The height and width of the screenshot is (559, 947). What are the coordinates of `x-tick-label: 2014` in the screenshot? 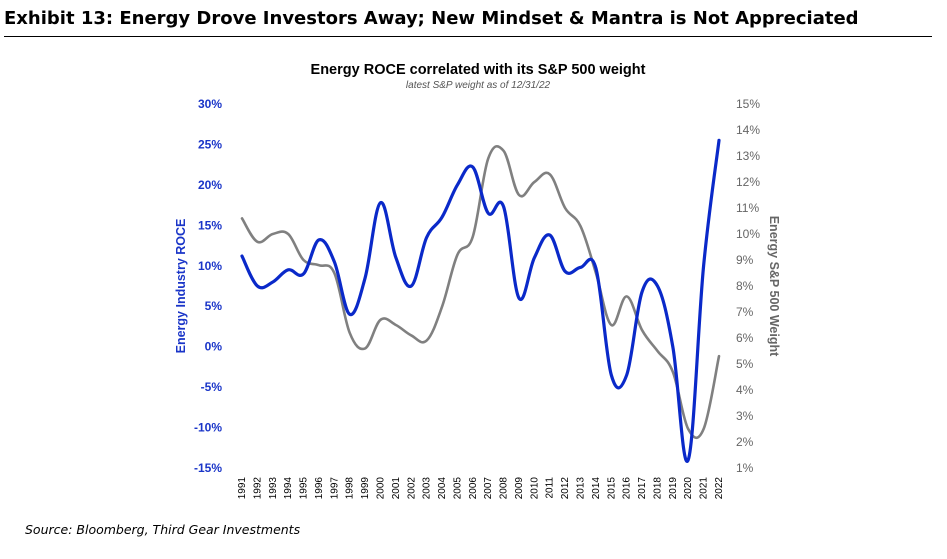 It's located at (596, 488).